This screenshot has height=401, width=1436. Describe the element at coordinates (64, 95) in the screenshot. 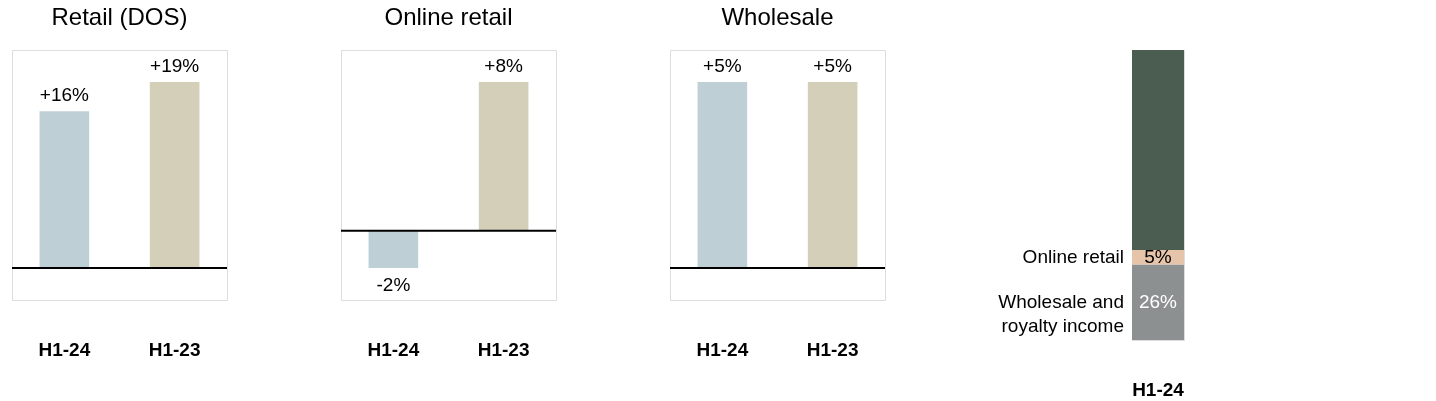

I see `data-label: +16%` at that location.